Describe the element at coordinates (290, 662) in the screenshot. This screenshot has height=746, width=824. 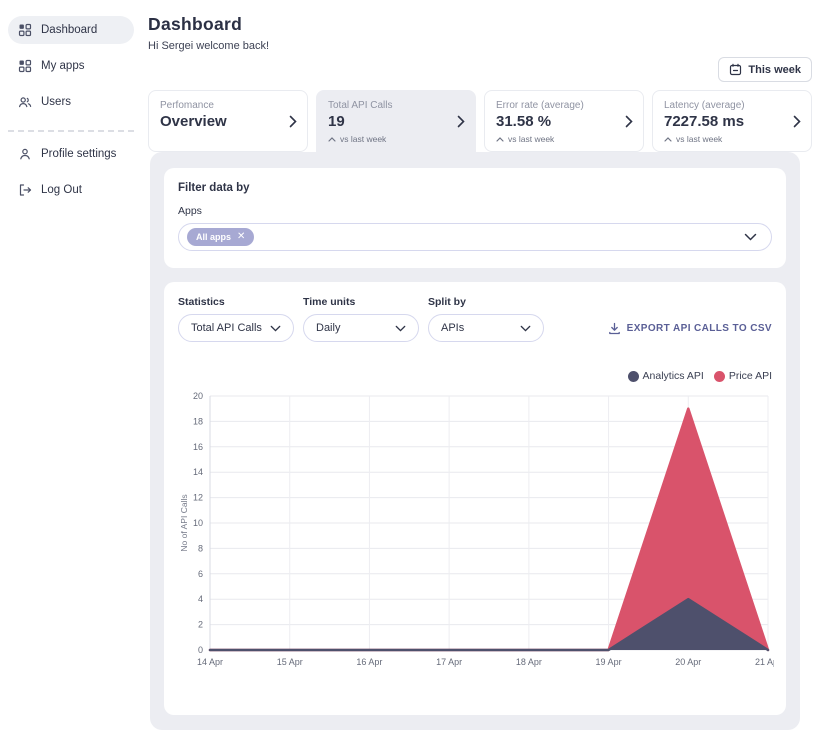
I see `svg-text: 15 Apr` at that location.